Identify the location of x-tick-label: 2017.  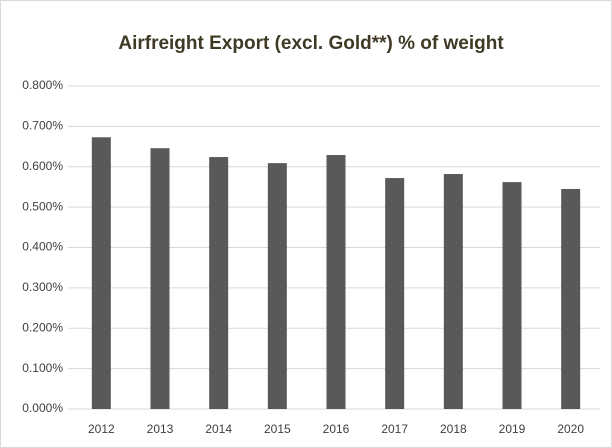
(394, 429).